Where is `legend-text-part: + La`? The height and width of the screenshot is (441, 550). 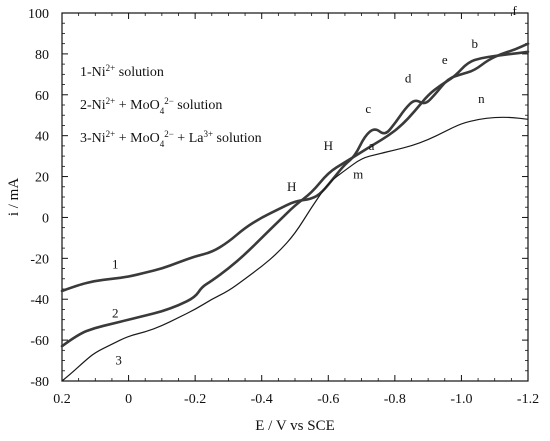 legend-text-part: + La is located at coordinates (189, 138).